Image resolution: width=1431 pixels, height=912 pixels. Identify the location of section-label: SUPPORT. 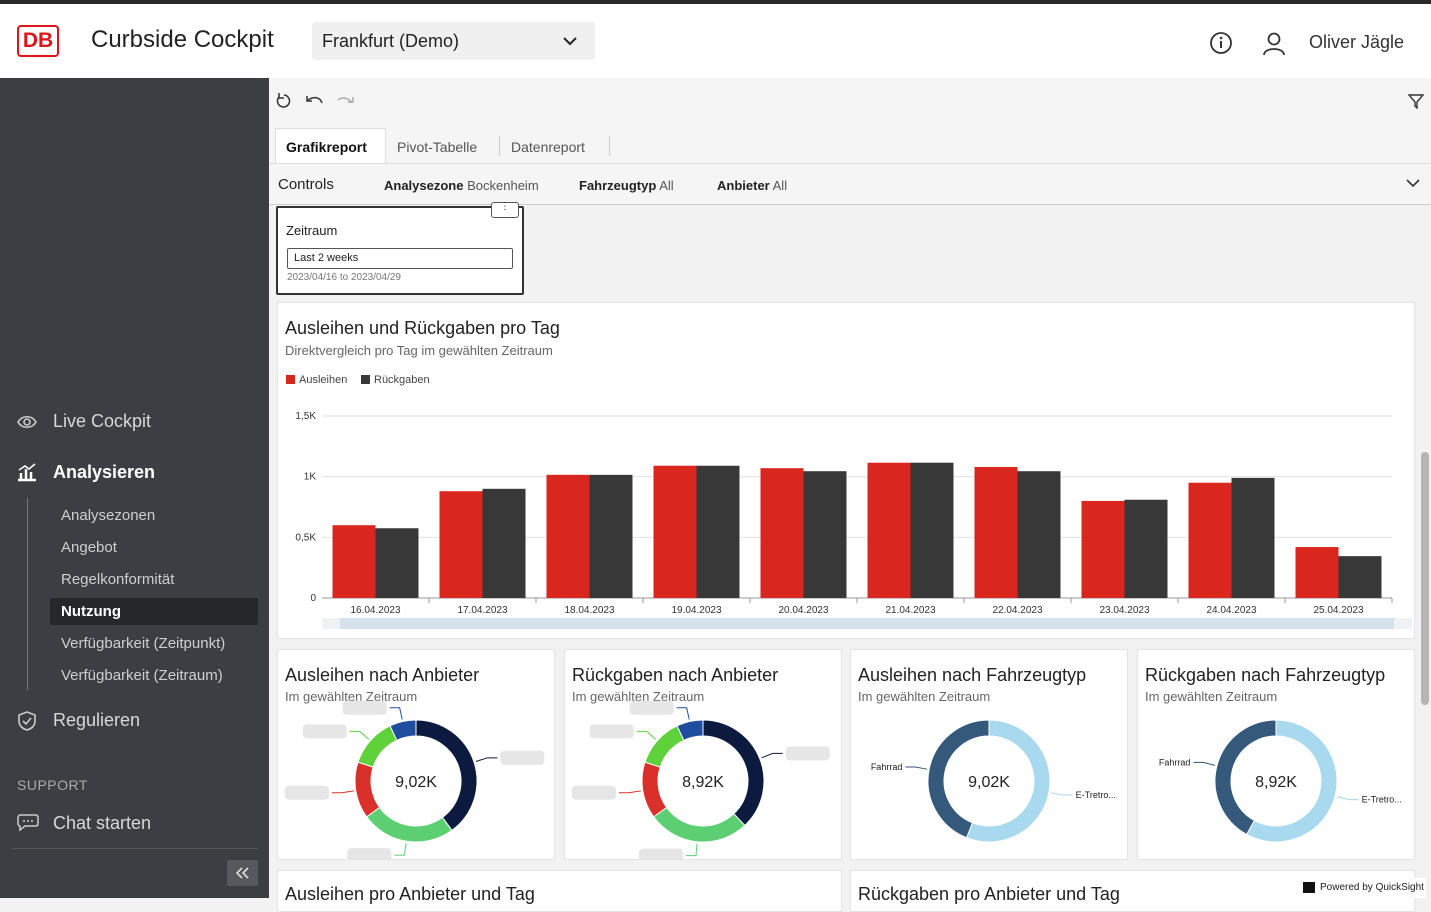
(52, 785).